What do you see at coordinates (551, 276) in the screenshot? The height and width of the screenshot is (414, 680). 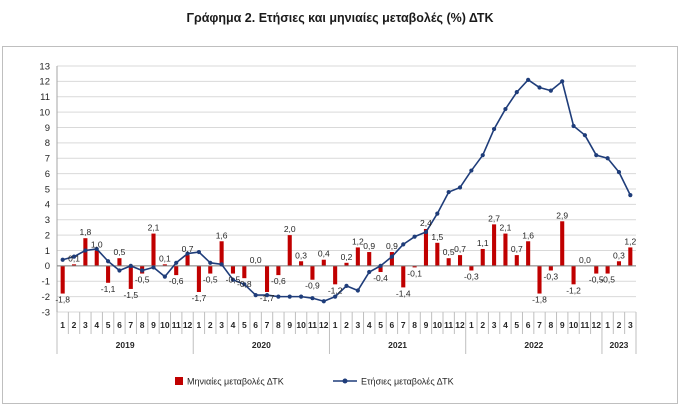 I see `bar-data-label: -0,3` at bounding box center [551, 276].